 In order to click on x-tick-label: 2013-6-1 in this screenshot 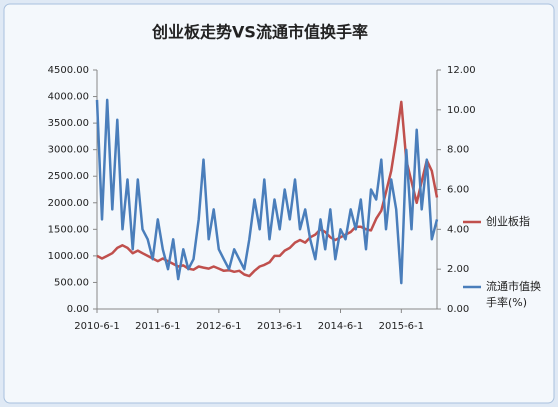, I will do `click(279, 326)`.